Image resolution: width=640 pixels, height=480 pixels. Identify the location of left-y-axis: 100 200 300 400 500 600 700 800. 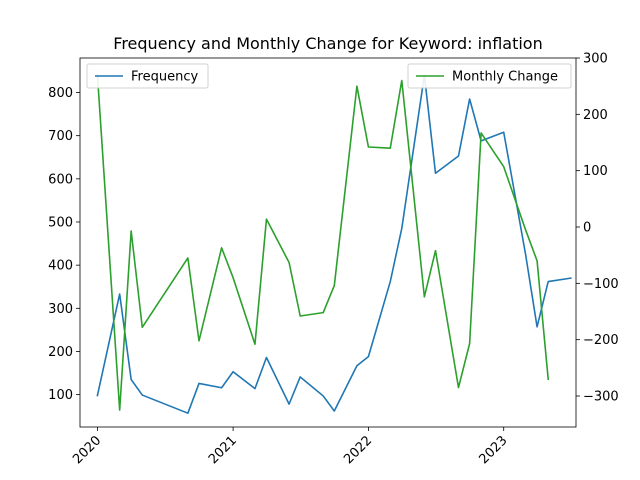
(64, 244).